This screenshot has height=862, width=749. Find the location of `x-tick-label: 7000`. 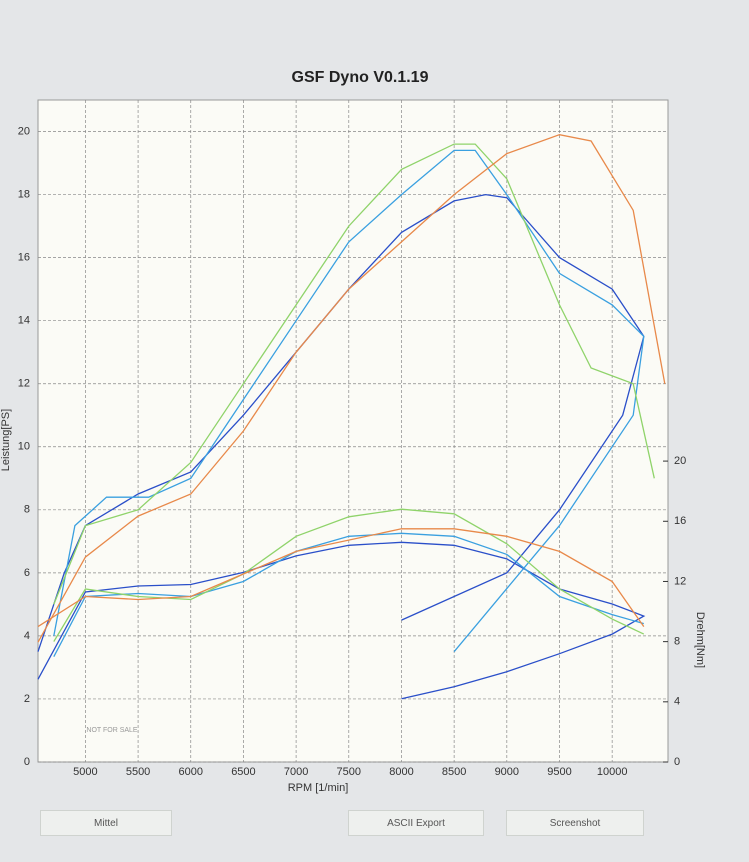

x-tick-label: 7000 is located at coordinates (296, 772).